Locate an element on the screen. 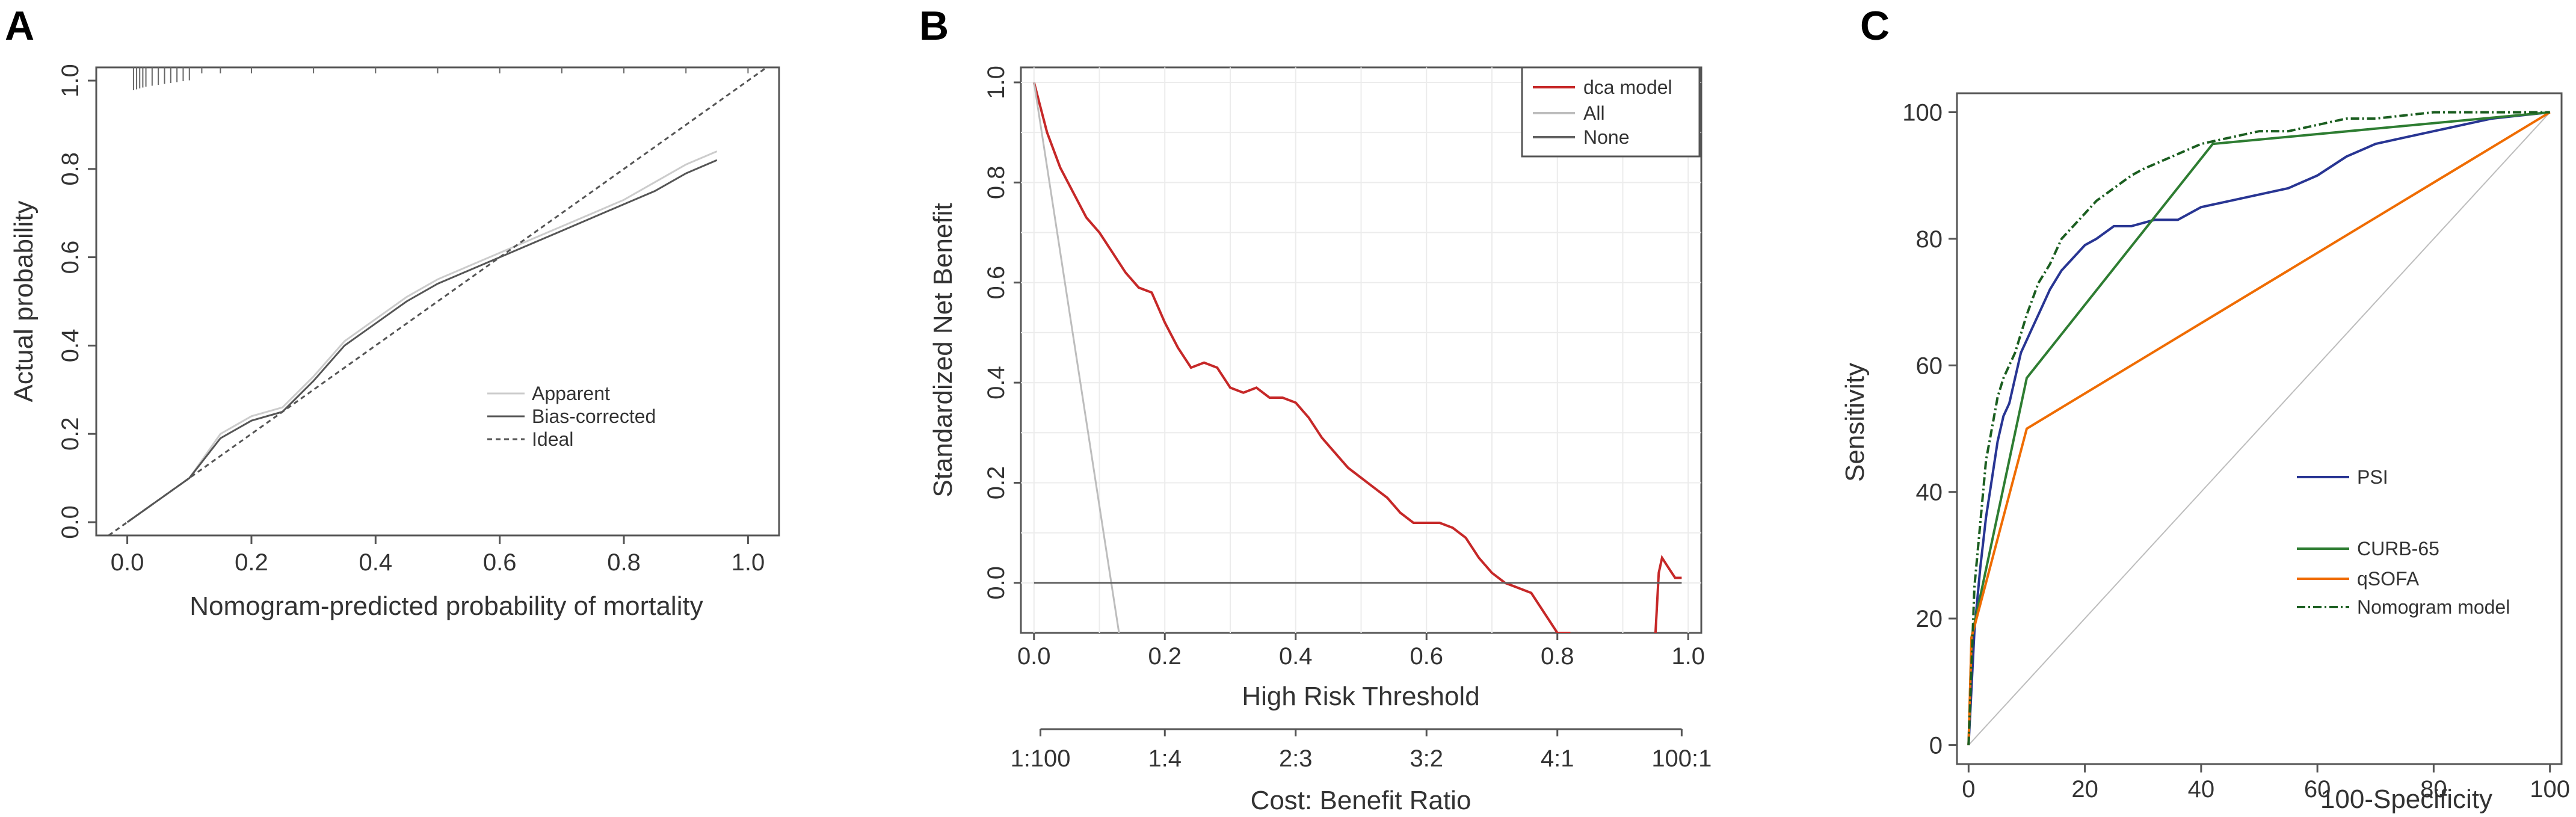 Image resolution: width=2576 pixels, height=817 pixels. x-tick-label: 40 is located at coordinates (2201, 789).